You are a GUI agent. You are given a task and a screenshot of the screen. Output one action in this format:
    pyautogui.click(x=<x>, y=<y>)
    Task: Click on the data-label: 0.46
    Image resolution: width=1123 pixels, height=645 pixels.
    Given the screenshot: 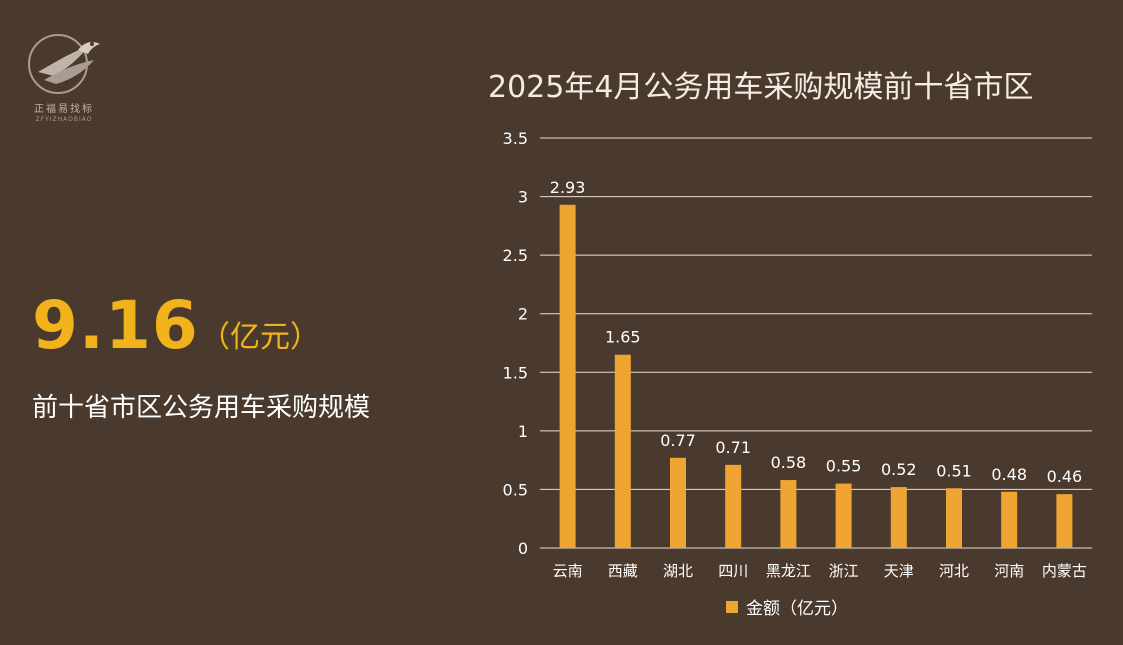 What is the action you would take?
    pyautogui.click(x=1065, y=476)
    